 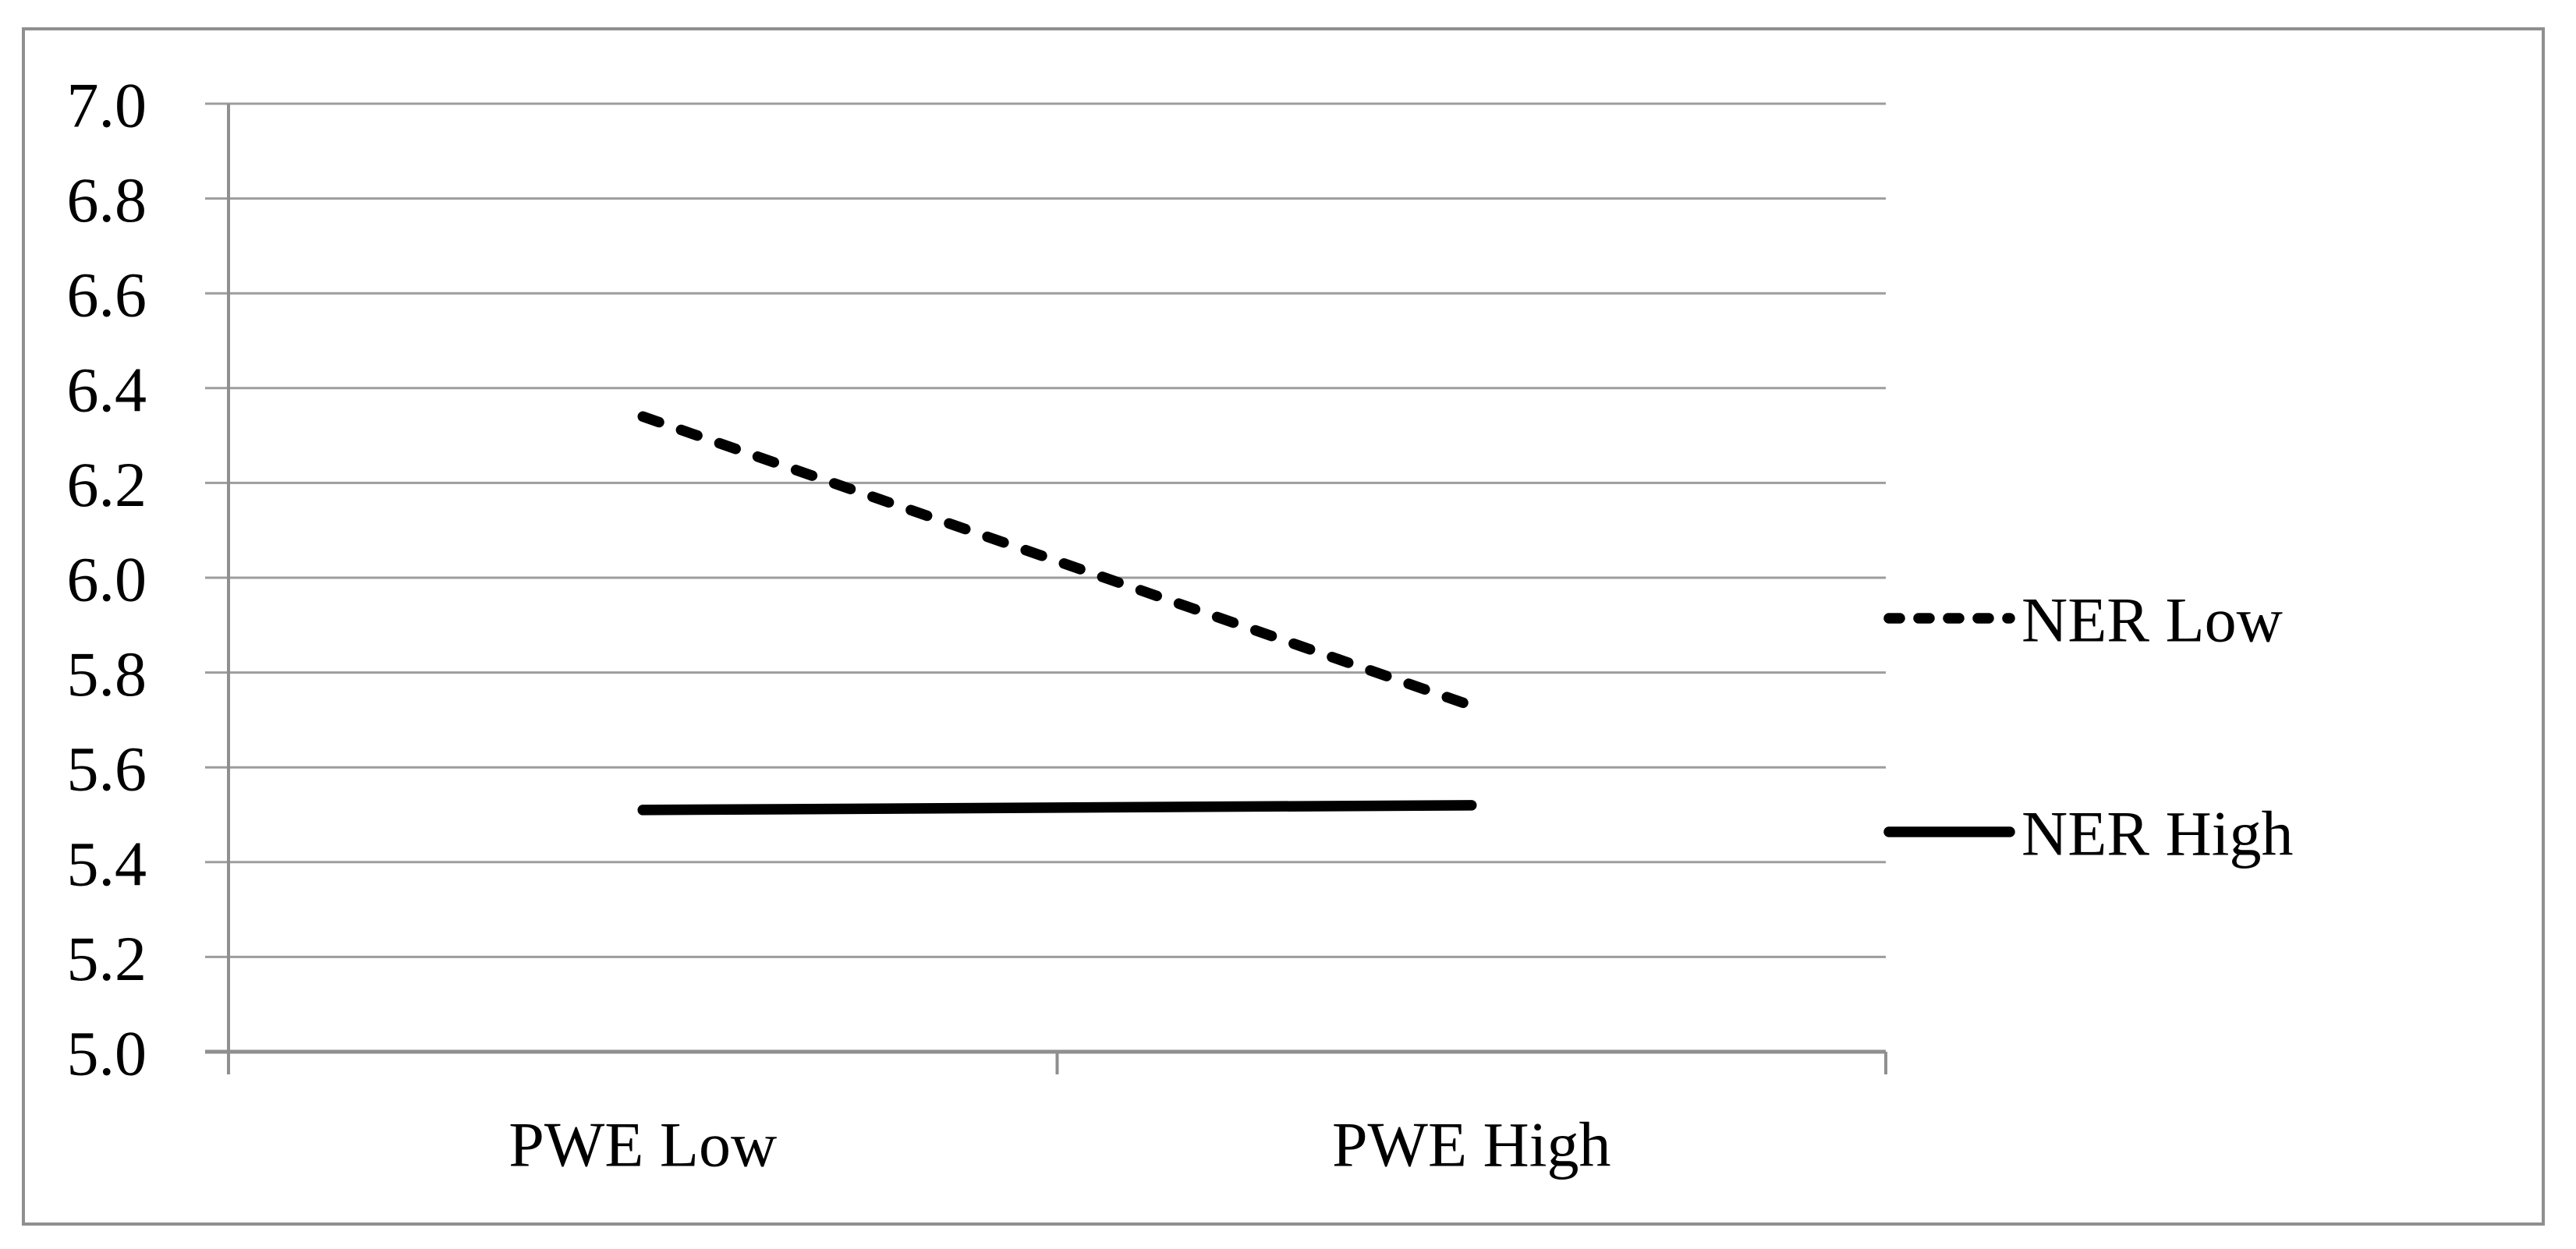 I want to click on y-tick-label: 5.6, so click(x=107, y=769).